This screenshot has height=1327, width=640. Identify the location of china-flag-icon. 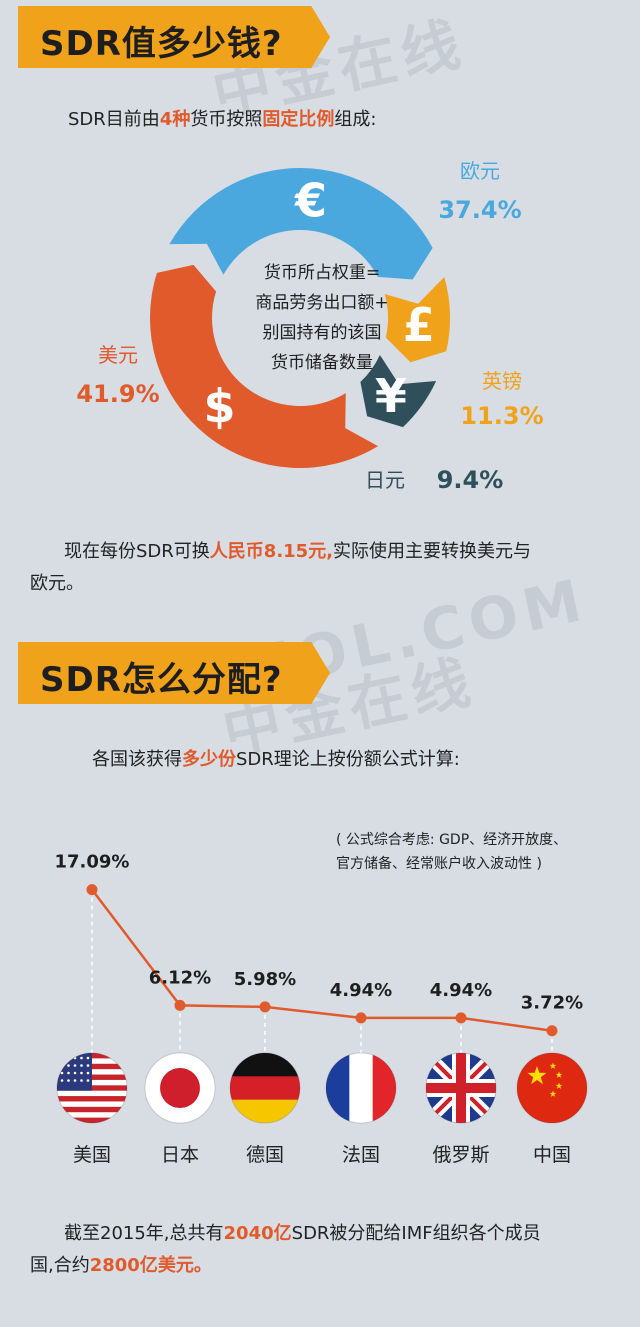
(552, 1088).